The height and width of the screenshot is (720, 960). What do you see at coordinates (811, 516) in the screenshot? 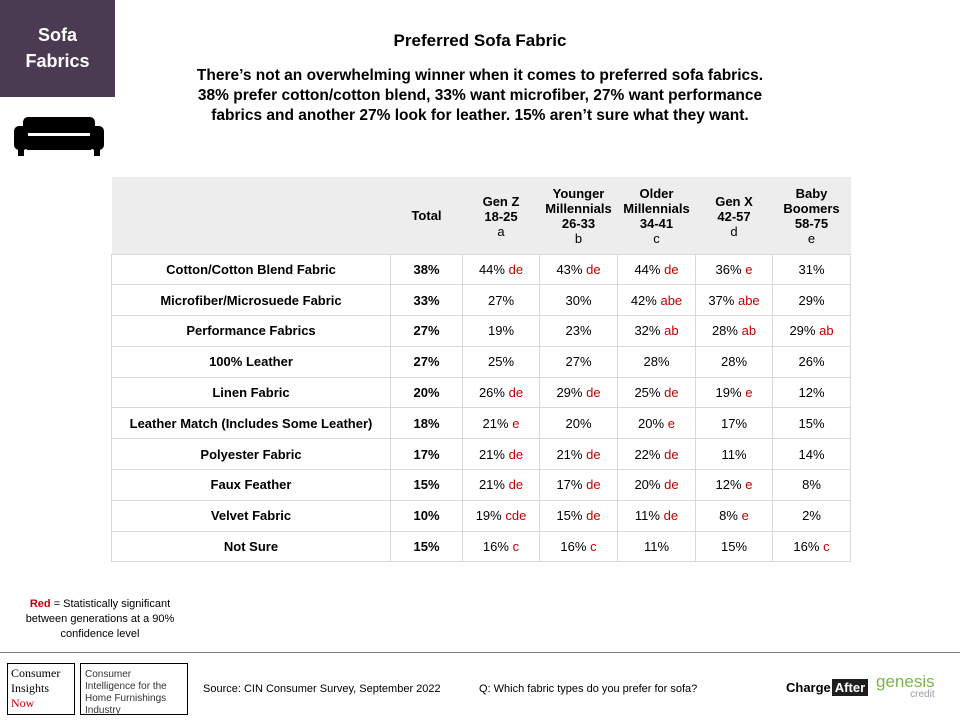
I see `cell-value: 2%` at bounding box center [811, 516].